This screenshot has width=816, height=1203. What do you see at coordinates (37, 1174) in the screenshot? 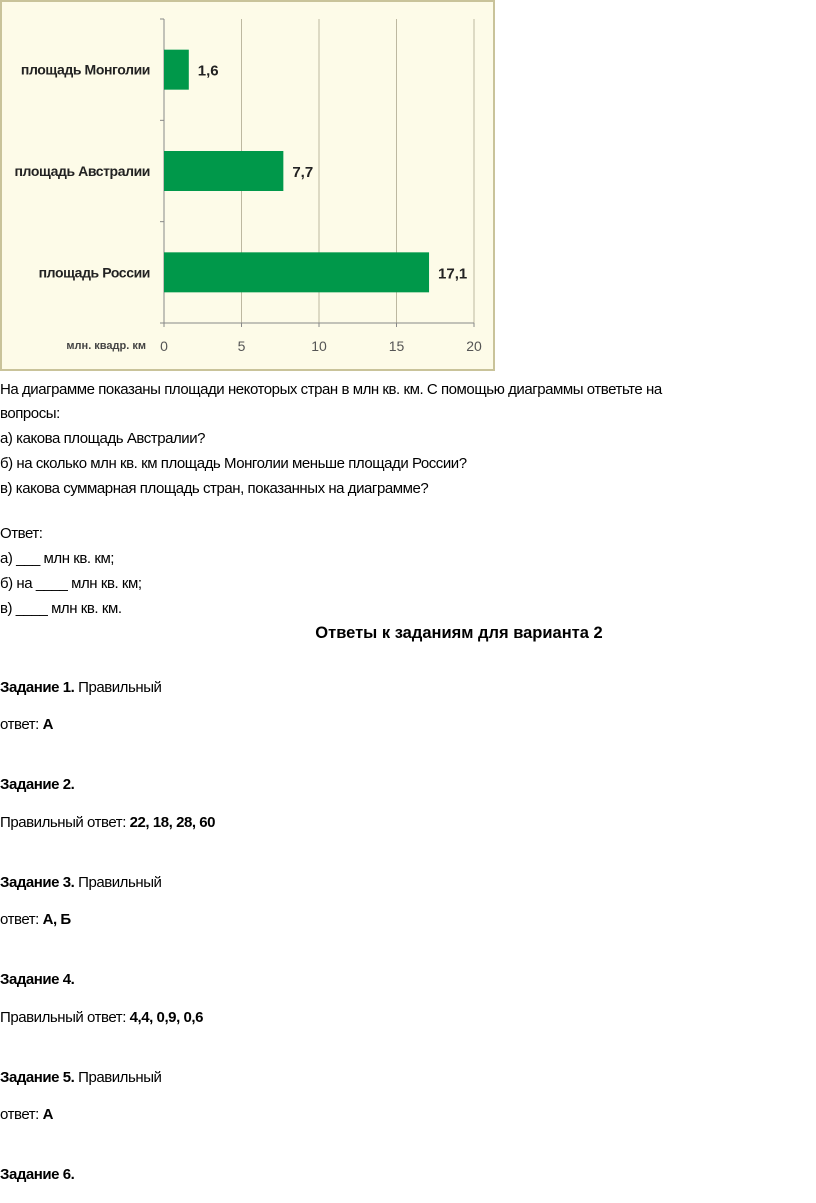
I see `task-6-heading: Задание 6.` at bounding box center [37, 1174].